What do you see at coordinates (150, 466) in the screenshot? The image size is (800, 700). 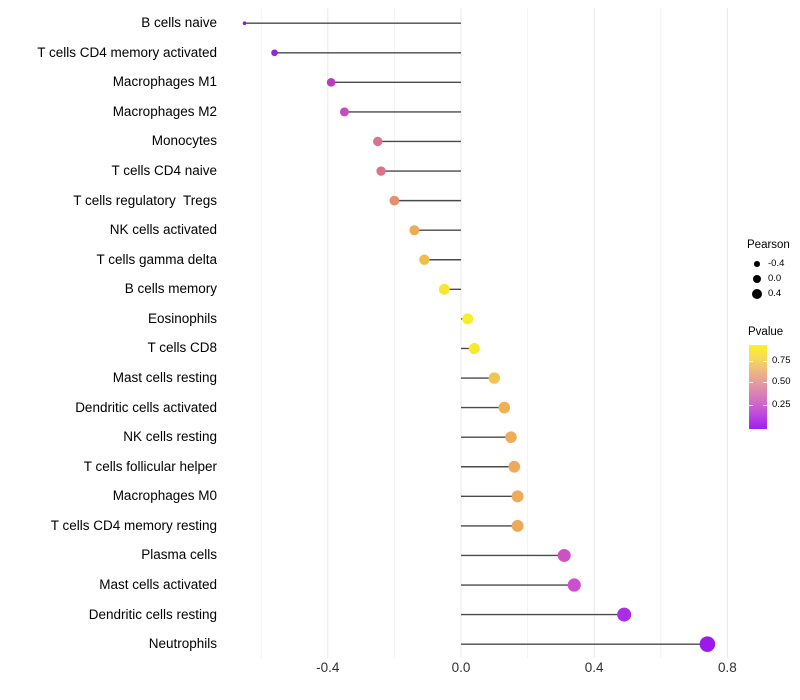 I see `y-axis-label: T cells follicular helper` at bounding box center [150, 466].